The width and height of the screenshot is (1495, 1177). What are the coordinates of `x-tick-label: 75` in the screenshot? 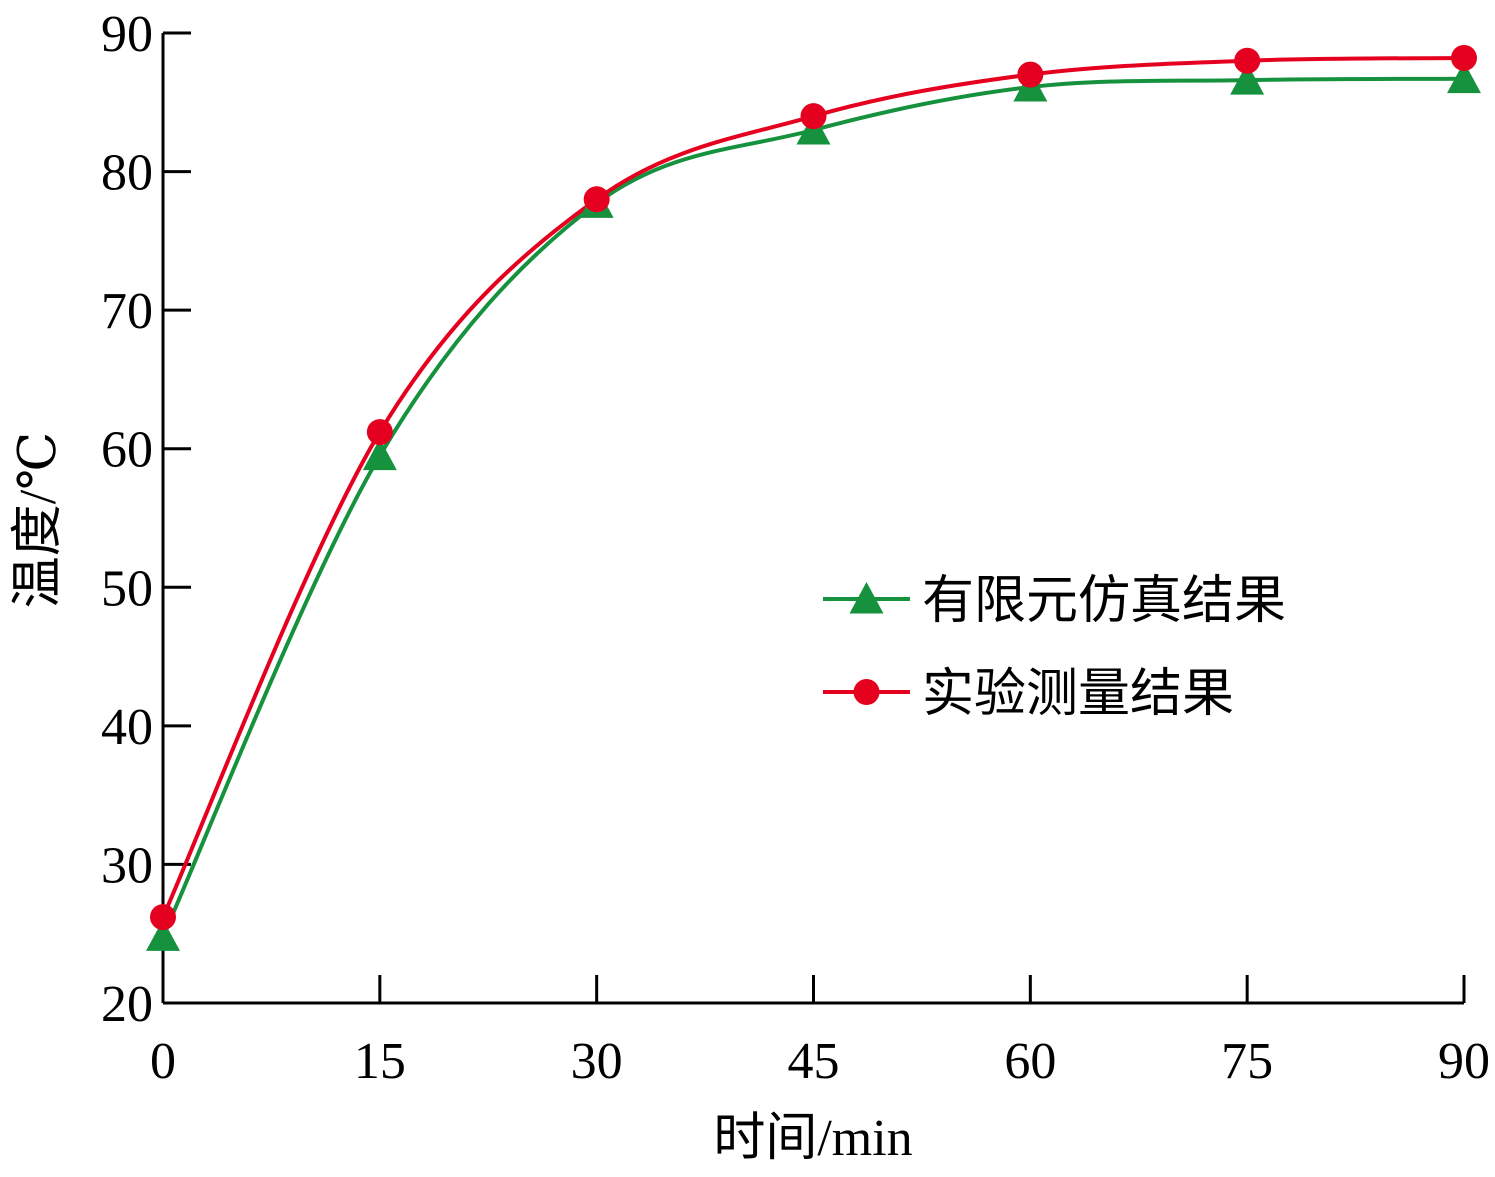 It's located at (1247, 1061).